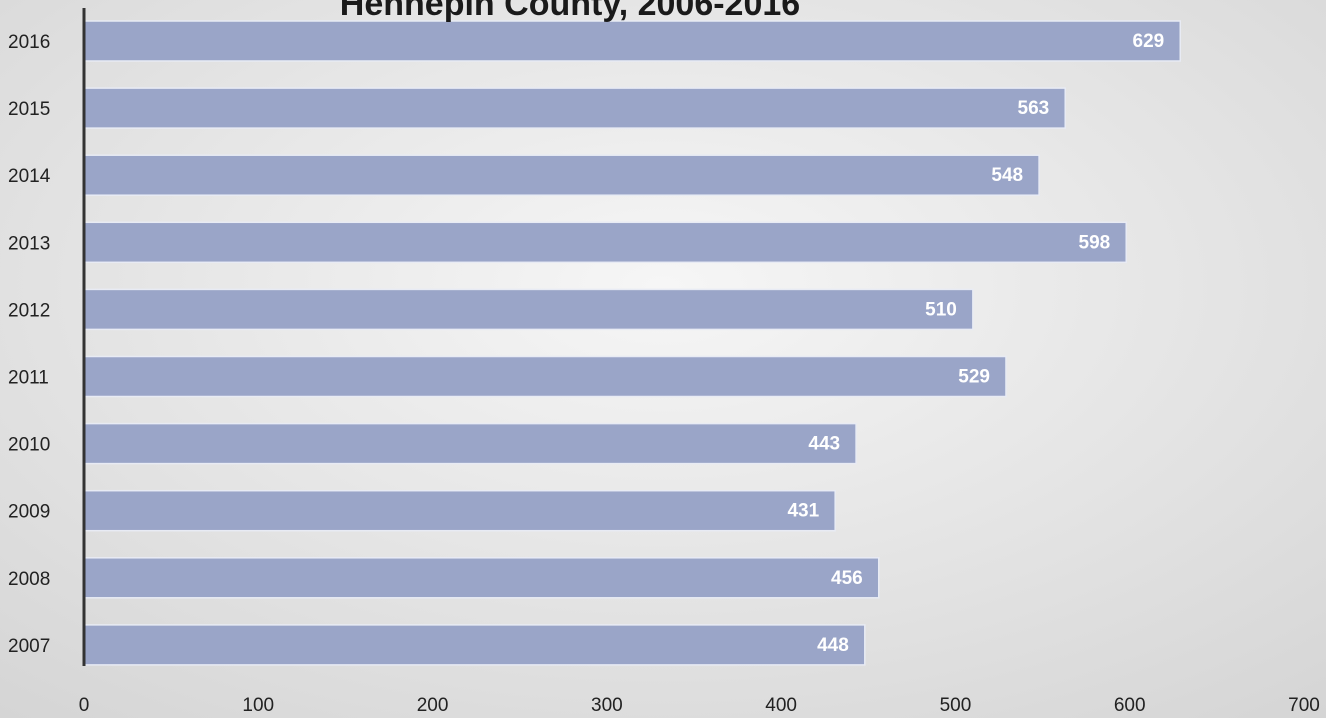 Image resolution: width=1326 pixels, height=718 pixels. I want to click on y-tick-label: 2008, so click(29, 579).